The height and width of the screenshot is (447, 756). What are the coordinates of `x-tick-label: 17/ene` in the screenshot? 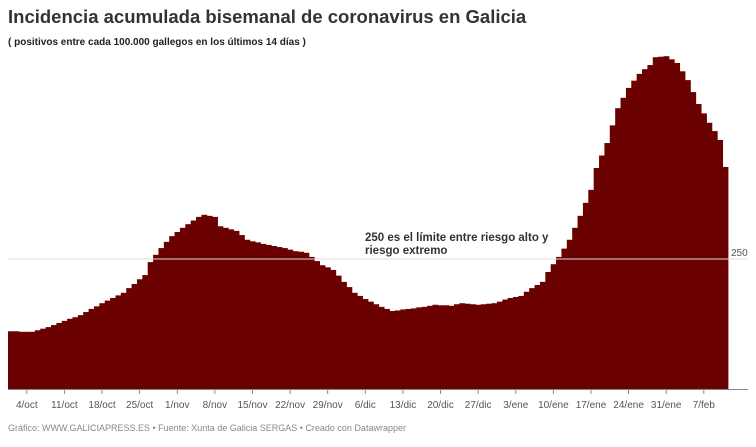 It's located at (591, 405).